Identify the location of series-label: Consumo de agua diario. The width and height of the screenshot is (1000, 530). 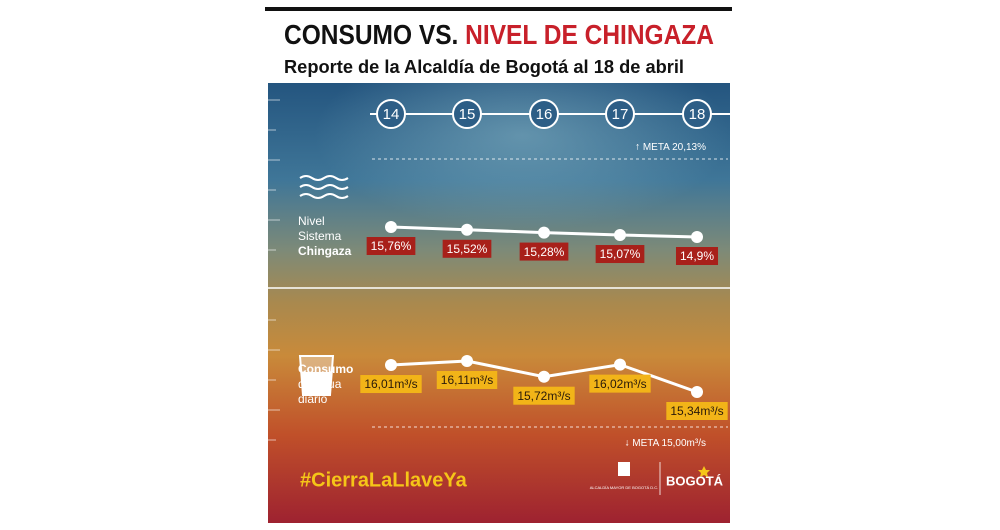
(325, 384).